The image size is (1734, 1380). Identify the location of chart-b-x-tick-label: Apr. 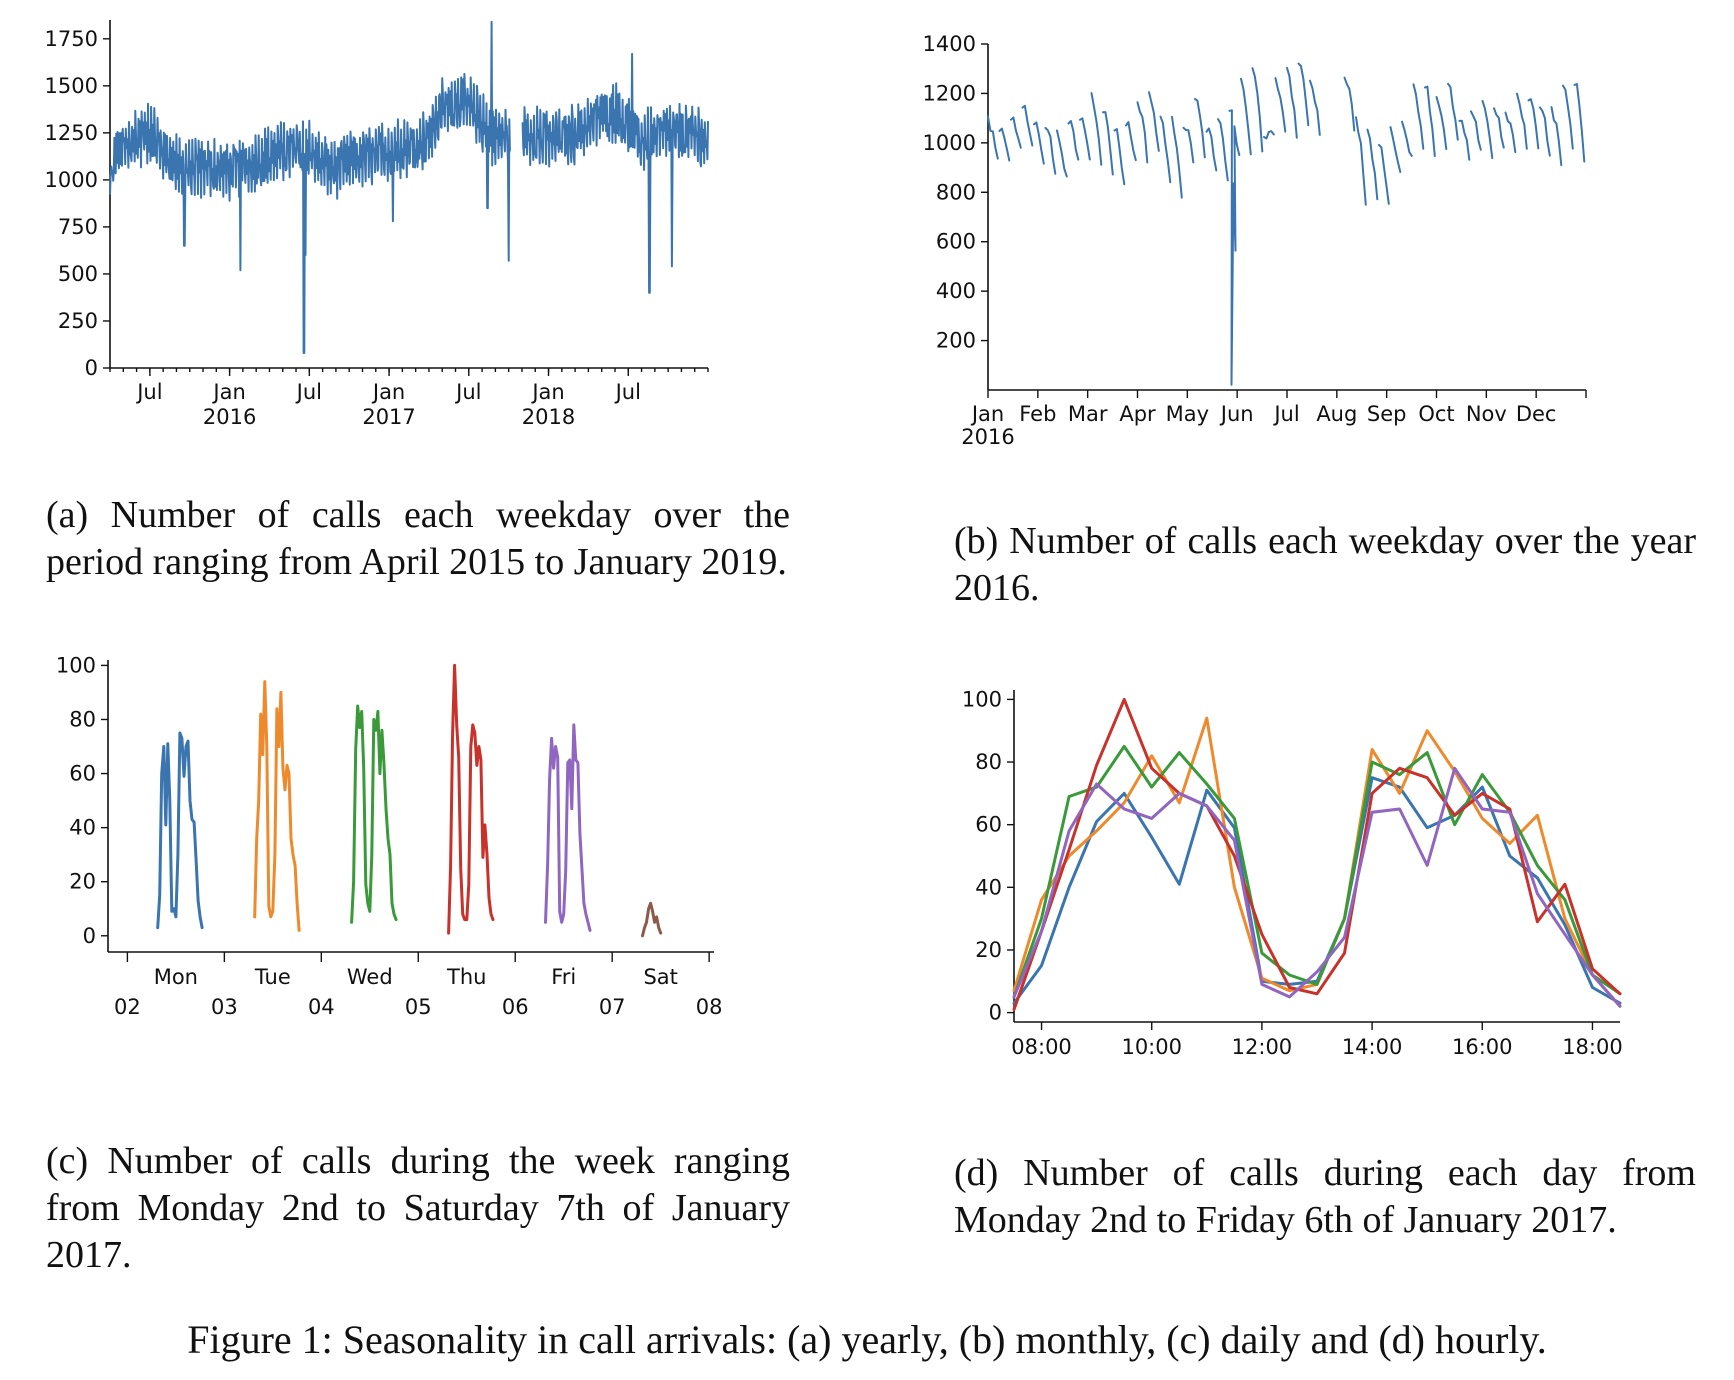
(1137, 414).